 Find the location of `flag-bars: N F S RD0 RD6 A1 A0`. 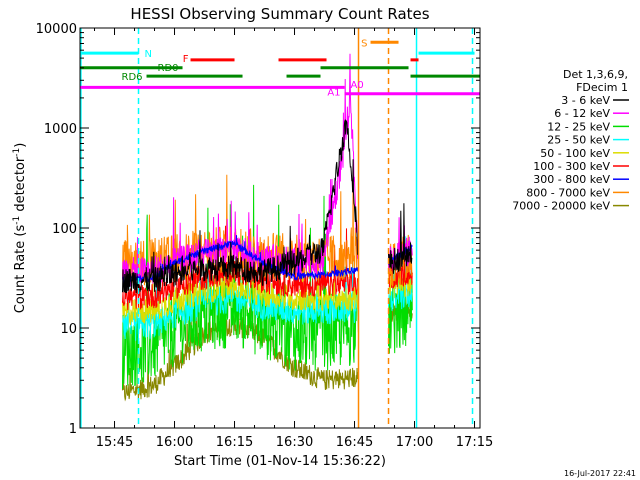

flag-bars: N F S RD0 RD6 A1 A0 is located at coordinates (280, 68).